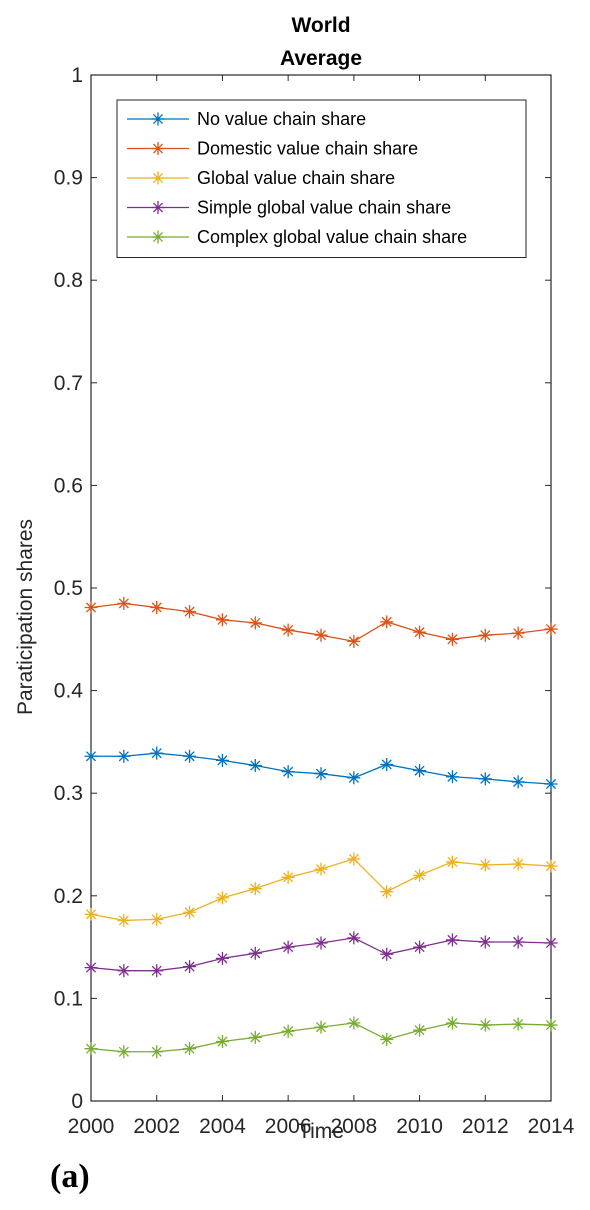 The height and width of the screenshot is (1210, 590). Describe the element at coordinates (77, 75) in the screenshot. I see `y-tick-label: 1` at that location.